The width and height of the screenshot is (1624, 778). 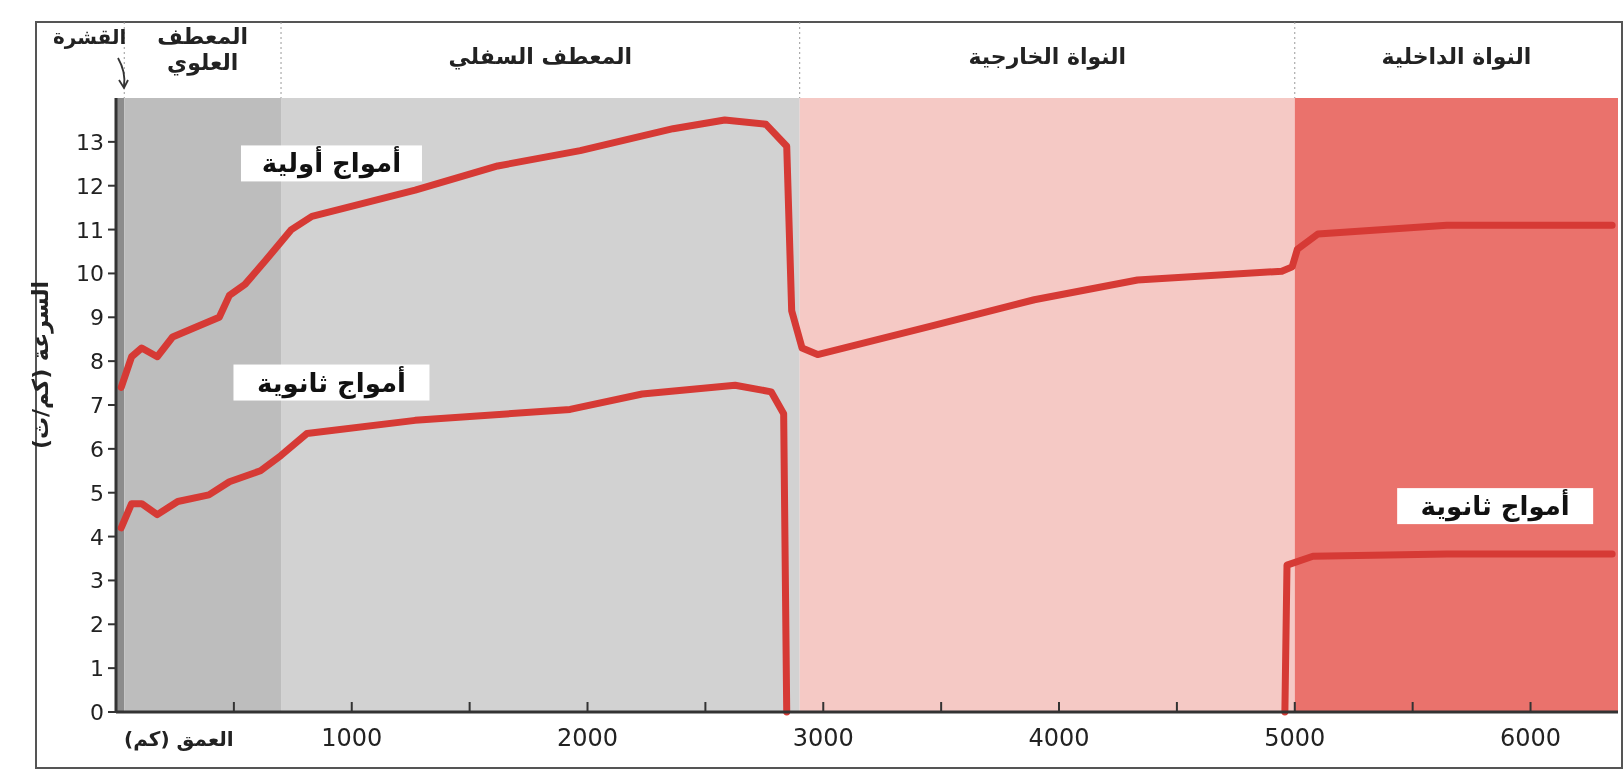 What do you see at coordinates (41, 365) in the screenshot?
I see `y-axis-title: السرعة (كم/ث)` at bounding box center [41, 365].